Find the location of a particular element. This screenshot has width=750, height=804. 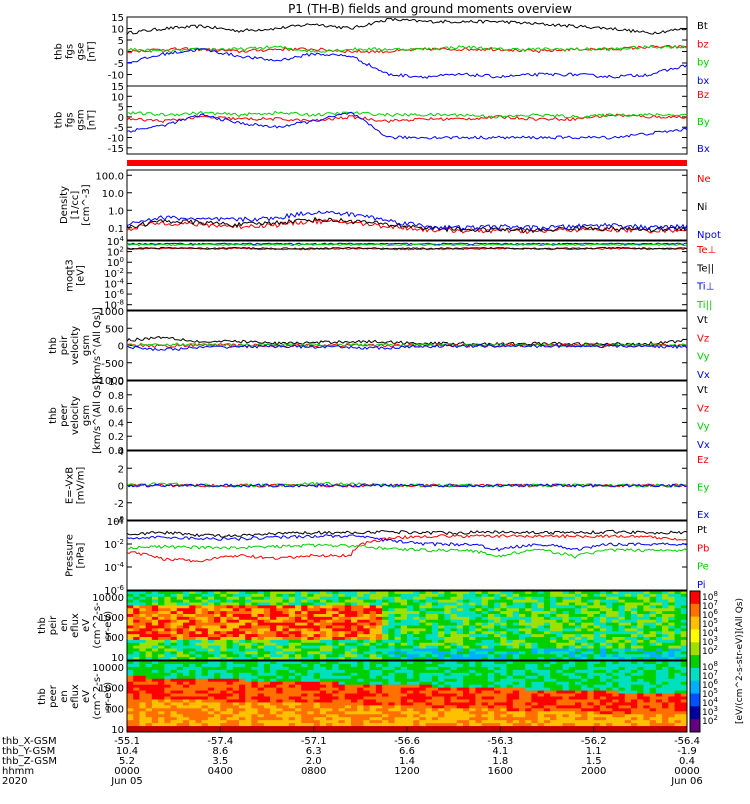

y-axis-label: eflux is located at coordinates (75, 625).